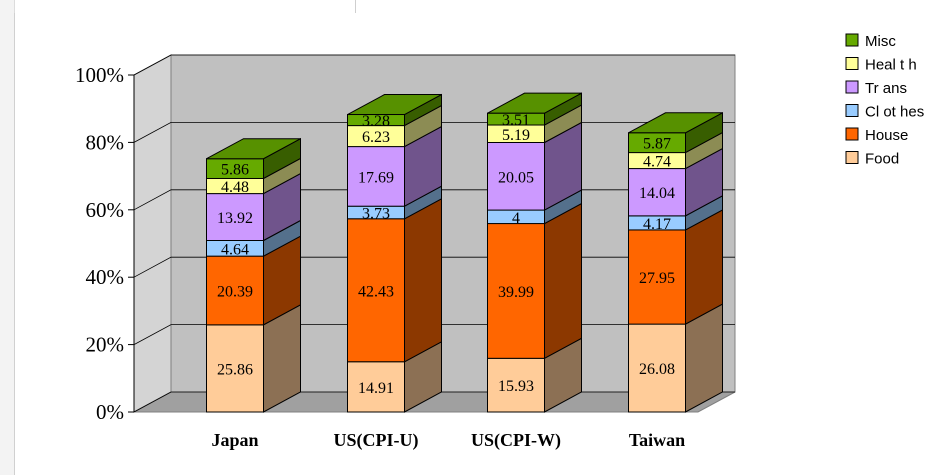 The height and width of the screenshot is (475, 939). I want to click on legend-label: Cl ot hes, so click(894, 112).